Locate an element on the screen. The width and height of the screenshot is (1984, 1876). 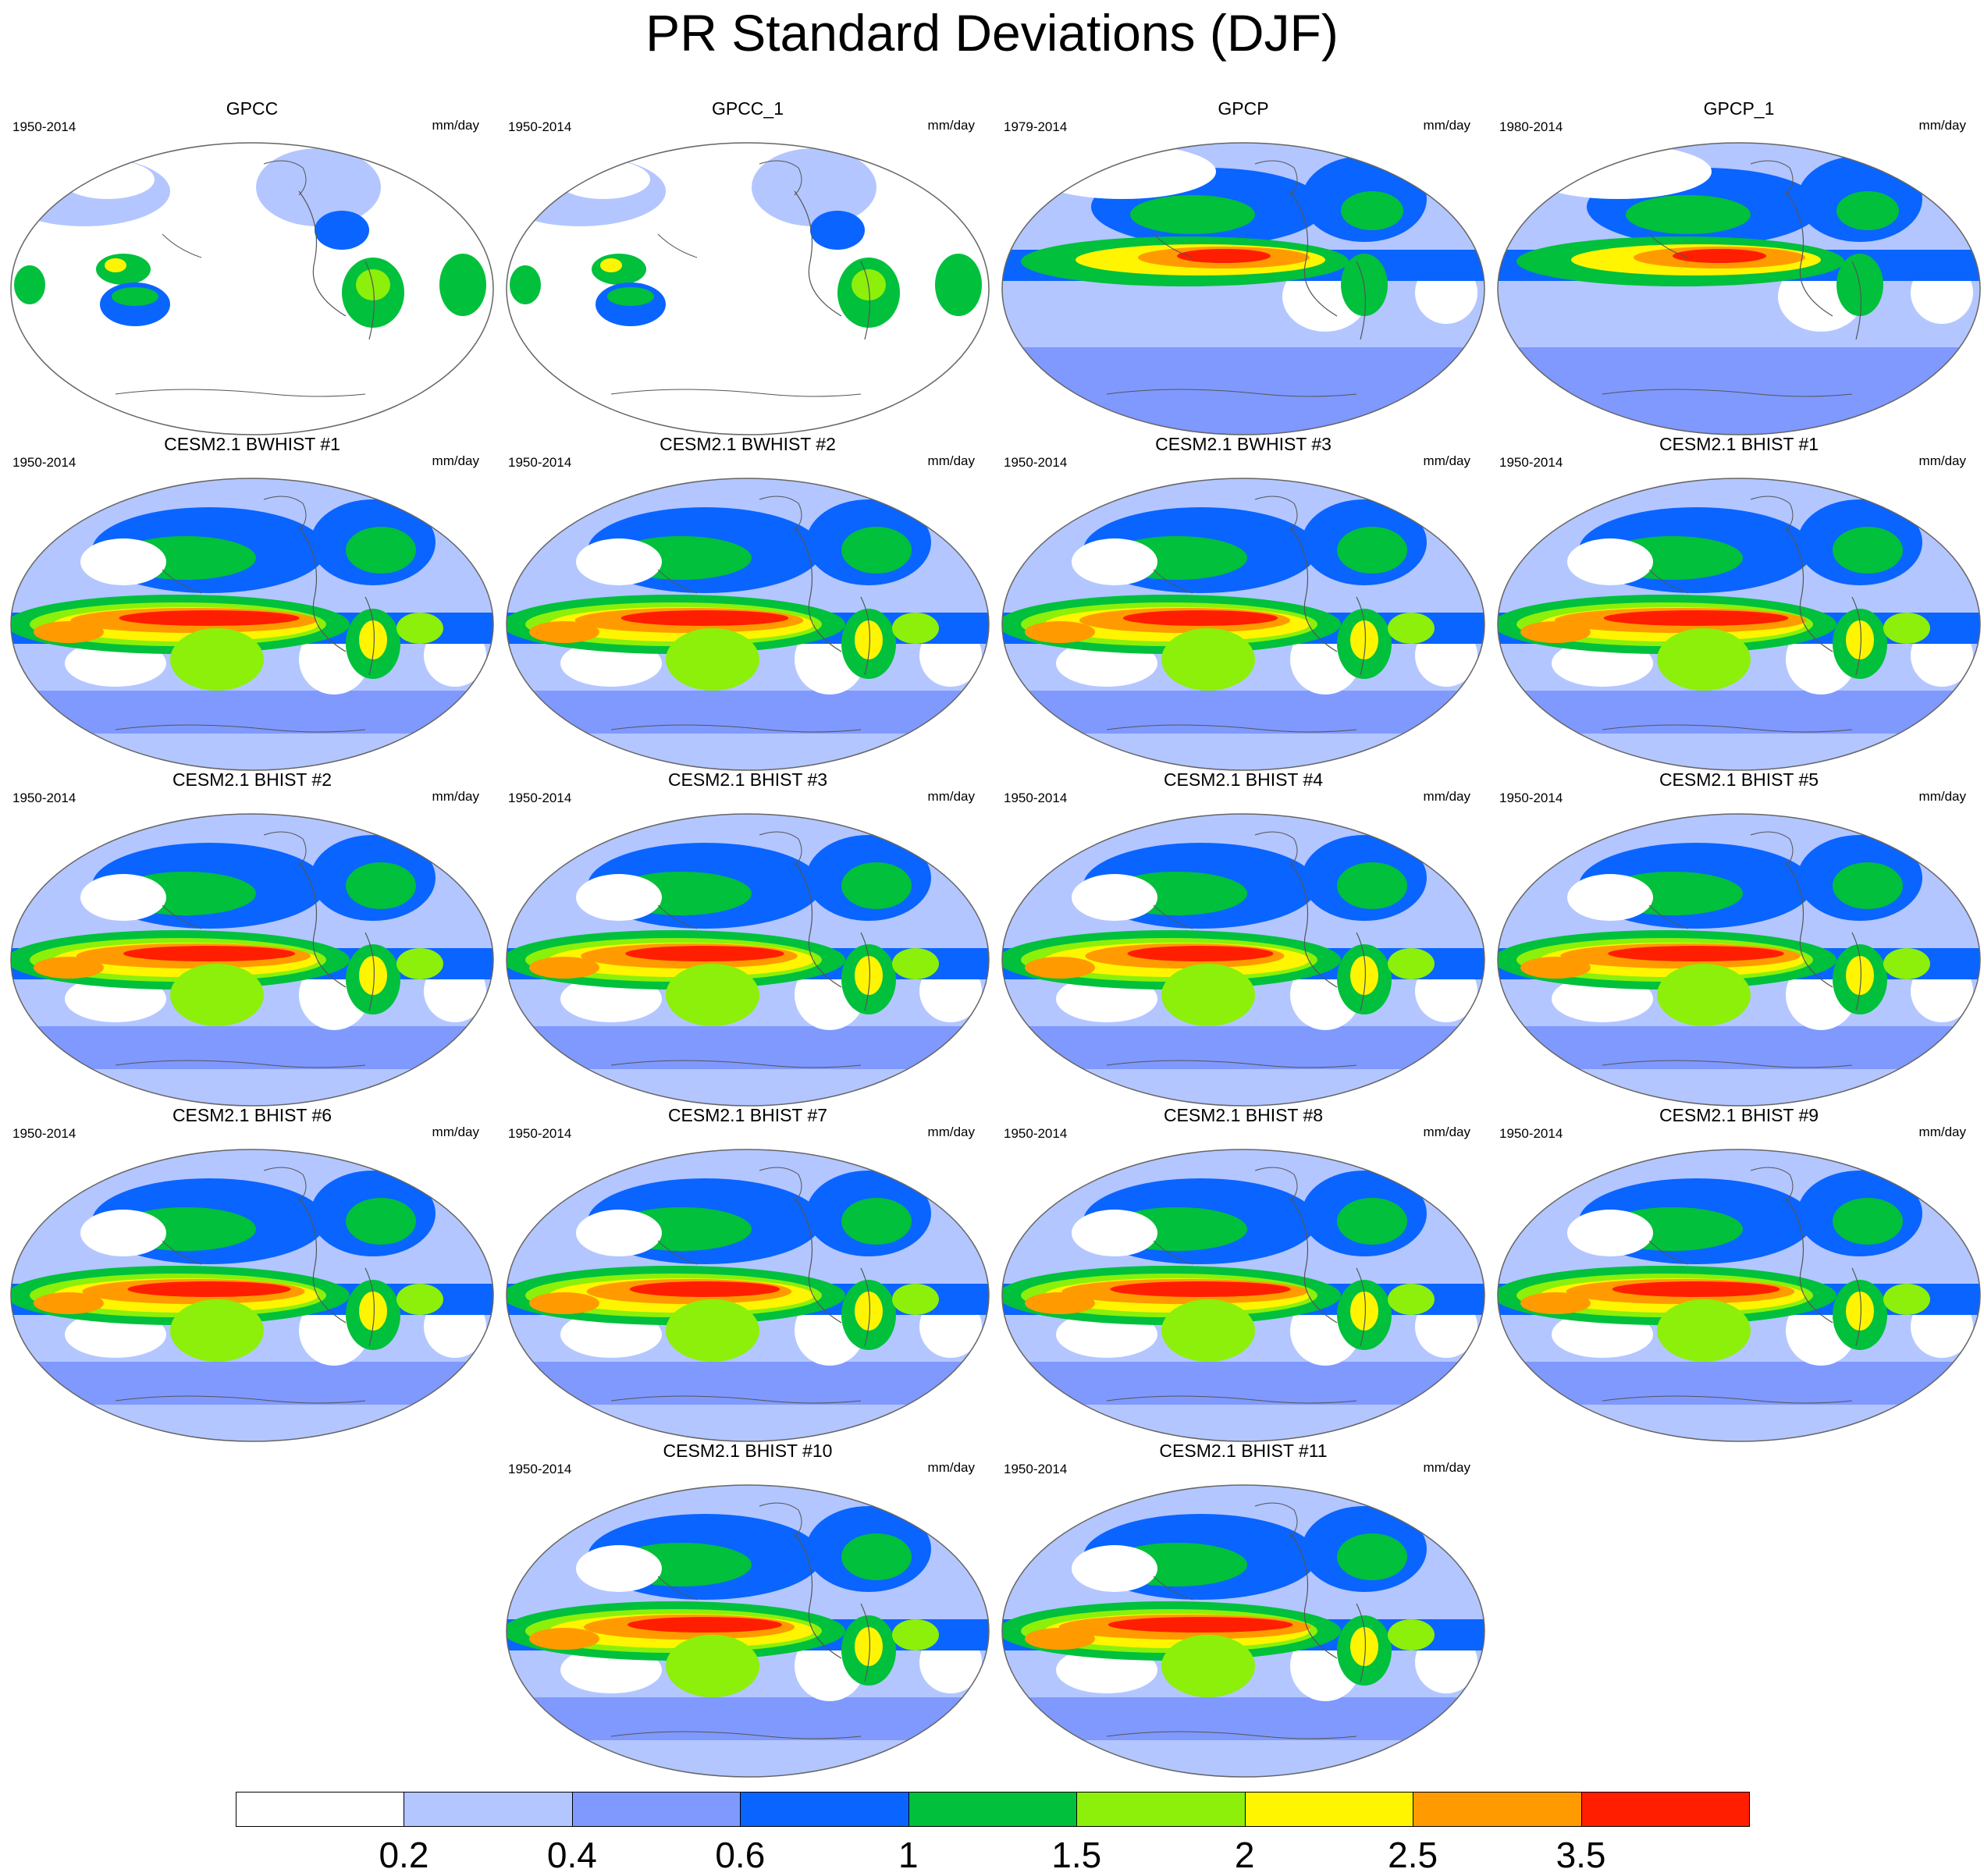
map-panel: CESM2.1 BHIST #5 1950-2014 mm/day is located at coordinates (1738, 938).